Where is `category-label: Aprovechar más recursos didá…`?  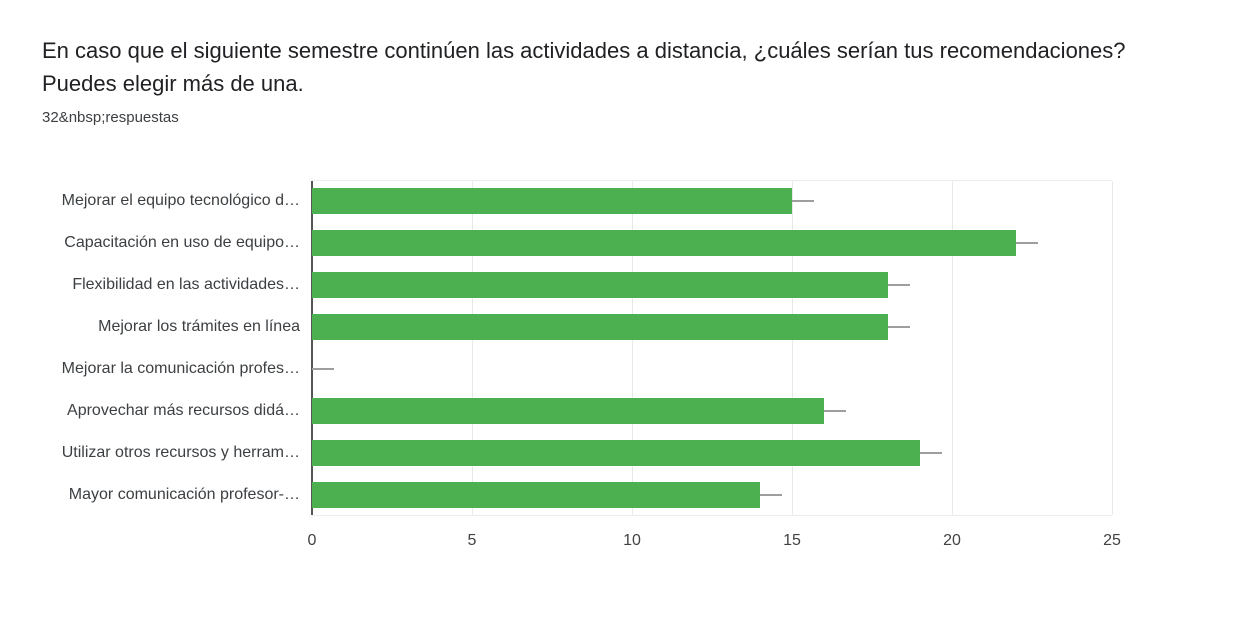 category-label: Aprovechar más recursos didá… is located at coordinates (183, 410).